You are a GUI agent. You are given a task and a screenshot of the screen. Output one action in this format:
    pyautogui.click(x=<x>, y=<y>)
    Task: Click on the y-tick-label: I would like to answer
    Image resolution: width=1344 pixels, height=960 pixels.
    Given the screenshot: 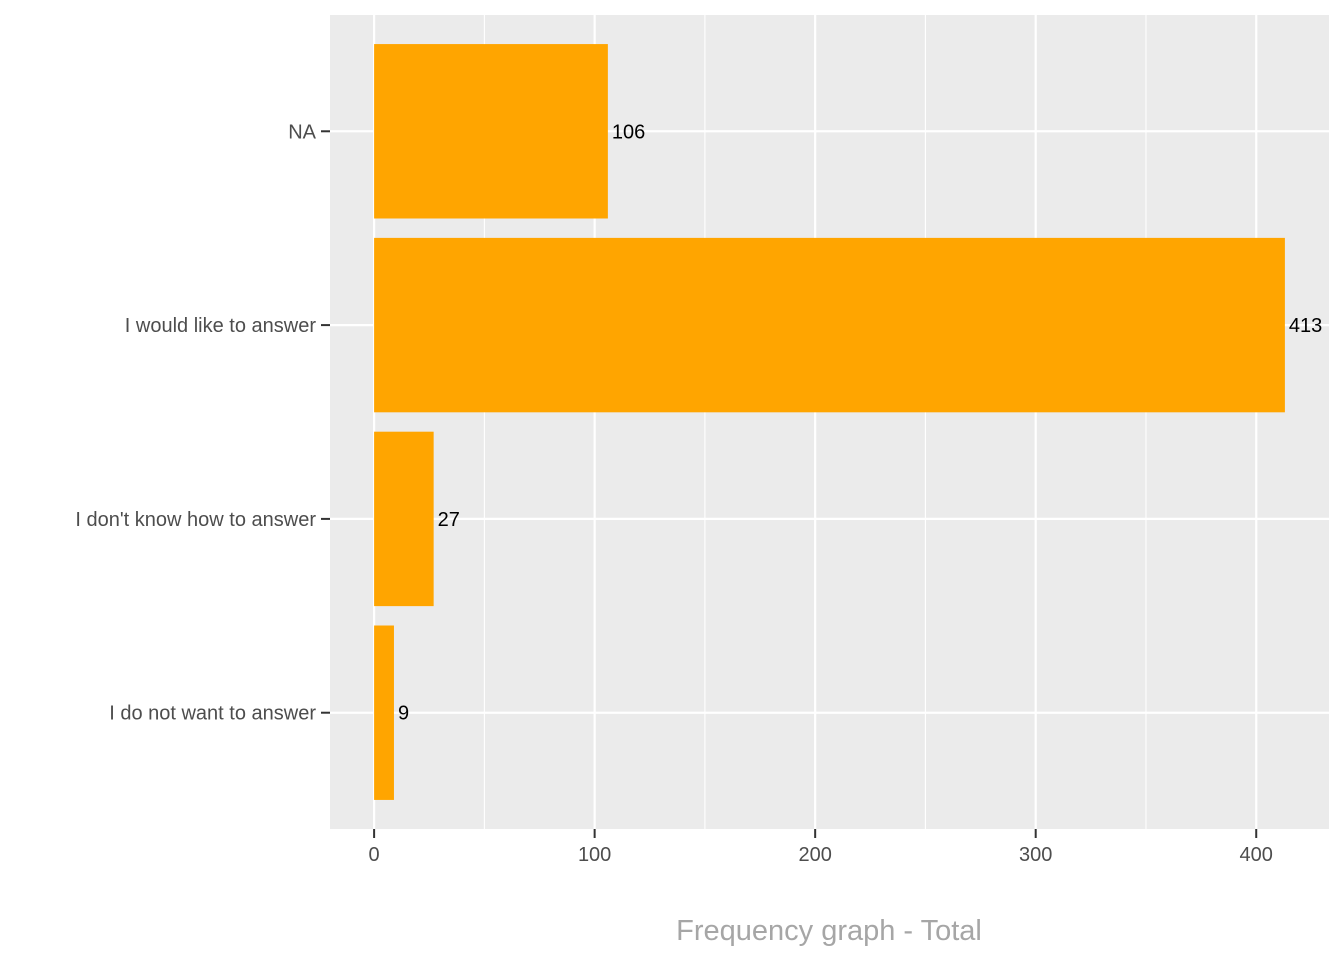 What is the action you would take?
    pyautogui.click(x=221, y=326)
    